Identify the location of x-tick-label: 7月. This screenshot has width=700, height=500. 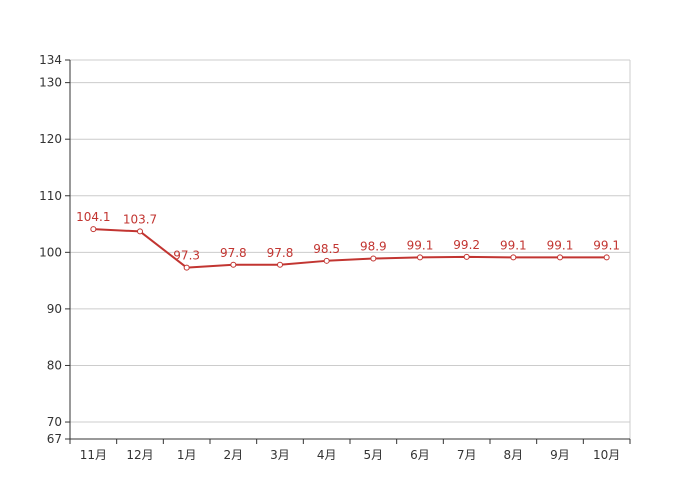
(467, 455).